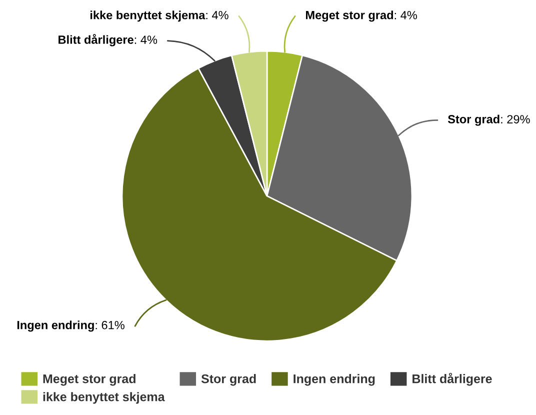  What do you see at coordinates (96, 40) in the screenshot?
I see `slice-label: Blitt dårligere` at bounding box center [96, 40].